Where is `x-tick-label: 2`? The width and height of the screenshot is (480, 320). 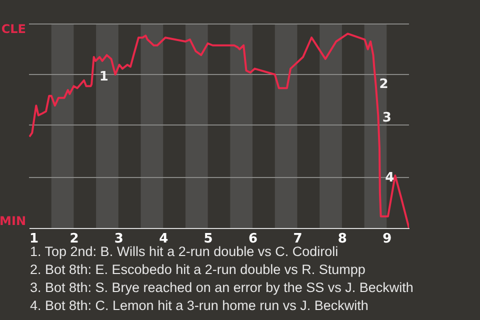 x-tick-label: 2 is located at coordinates (74, 239).